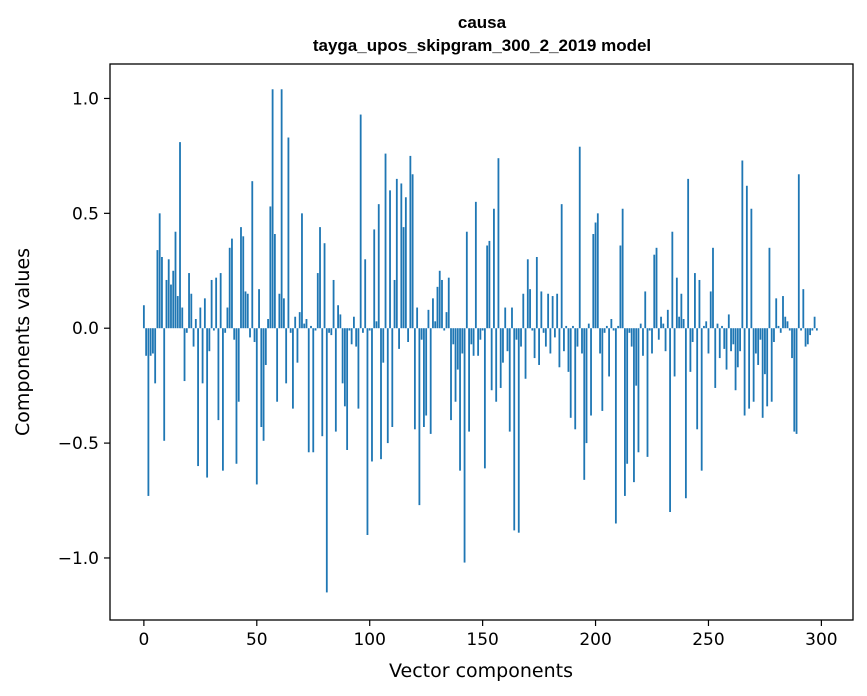 This screenshot has height=696, width=867. I want to click on x-axis-ticks: 0 50 100 150 200 250 300, so click(488, 635).